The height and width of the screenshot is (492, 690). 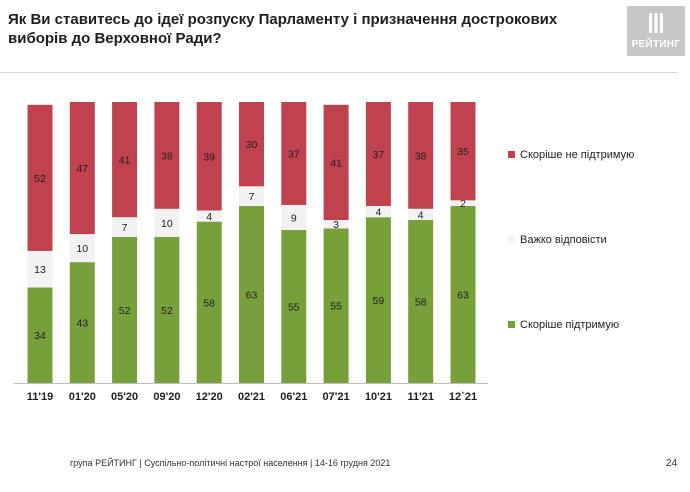 I want to click on rating-logo: РЕЙТИНГ, so click(x=656, y=31).